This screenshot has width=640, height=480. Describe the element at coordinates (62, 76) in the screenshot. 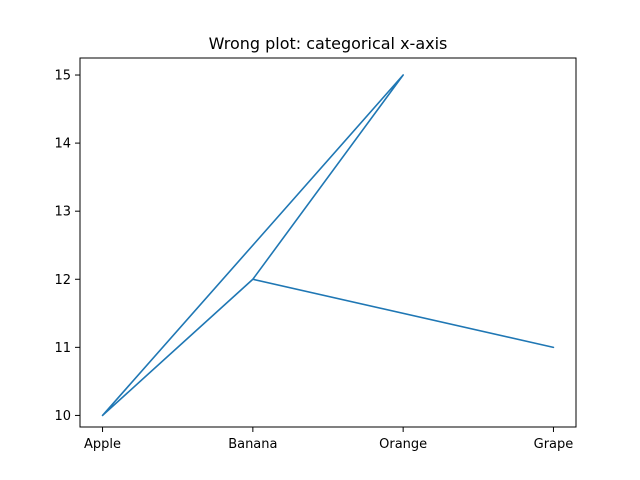

I see `y-tick-label: 15` at that location.